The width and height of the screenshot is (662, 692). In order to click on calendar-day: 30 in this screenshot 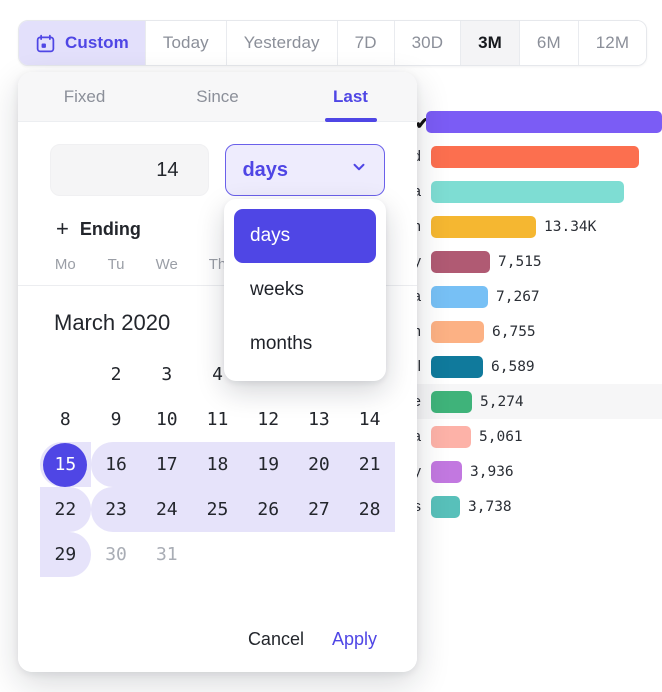, I will do `click(116, 554)`.